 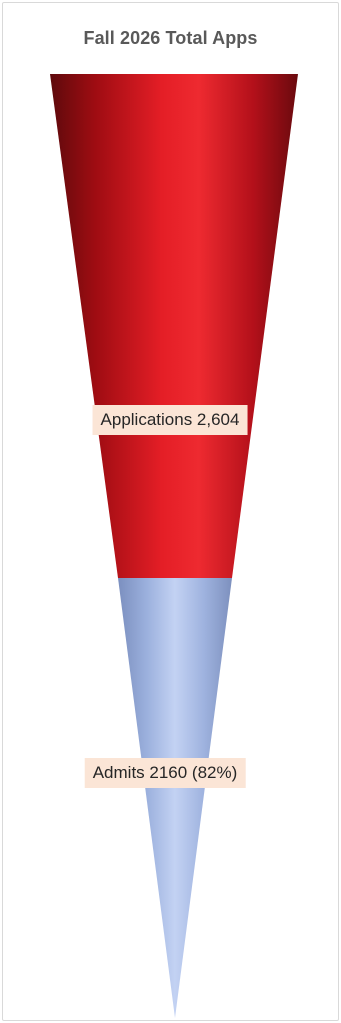 What do you see at coordinates (170, 38) in the screenshot?
I see `chart-title: Fall 2026 Total Apps` at bounding box center [170, 38].